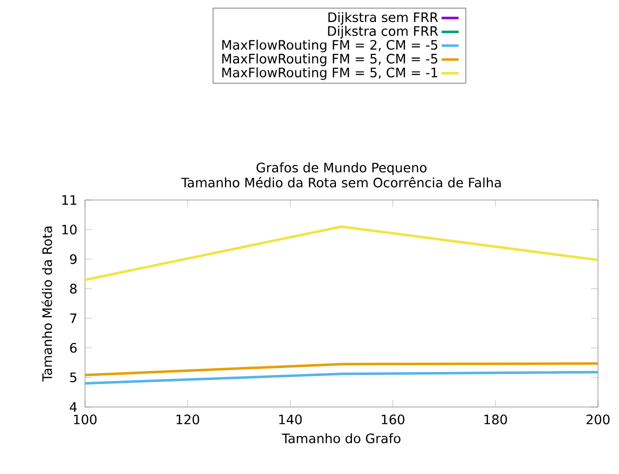 Image resolution: width=619 pixels, height=474 pixels. Describe the element at coordinates (495, 419) in the screenshot. I see `x-tick-label: 180` at that location.